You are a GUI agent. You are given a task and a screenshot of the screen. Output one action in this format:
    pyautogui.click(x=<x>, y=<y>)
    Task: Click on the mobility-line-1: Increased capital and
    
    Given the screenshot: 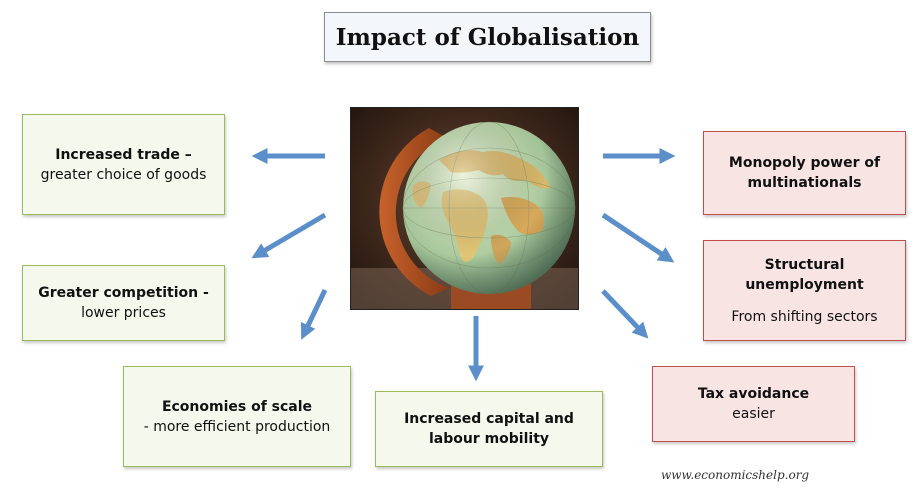 What is the action you would take?
    pyautogui.click(x=489, y=419)
    